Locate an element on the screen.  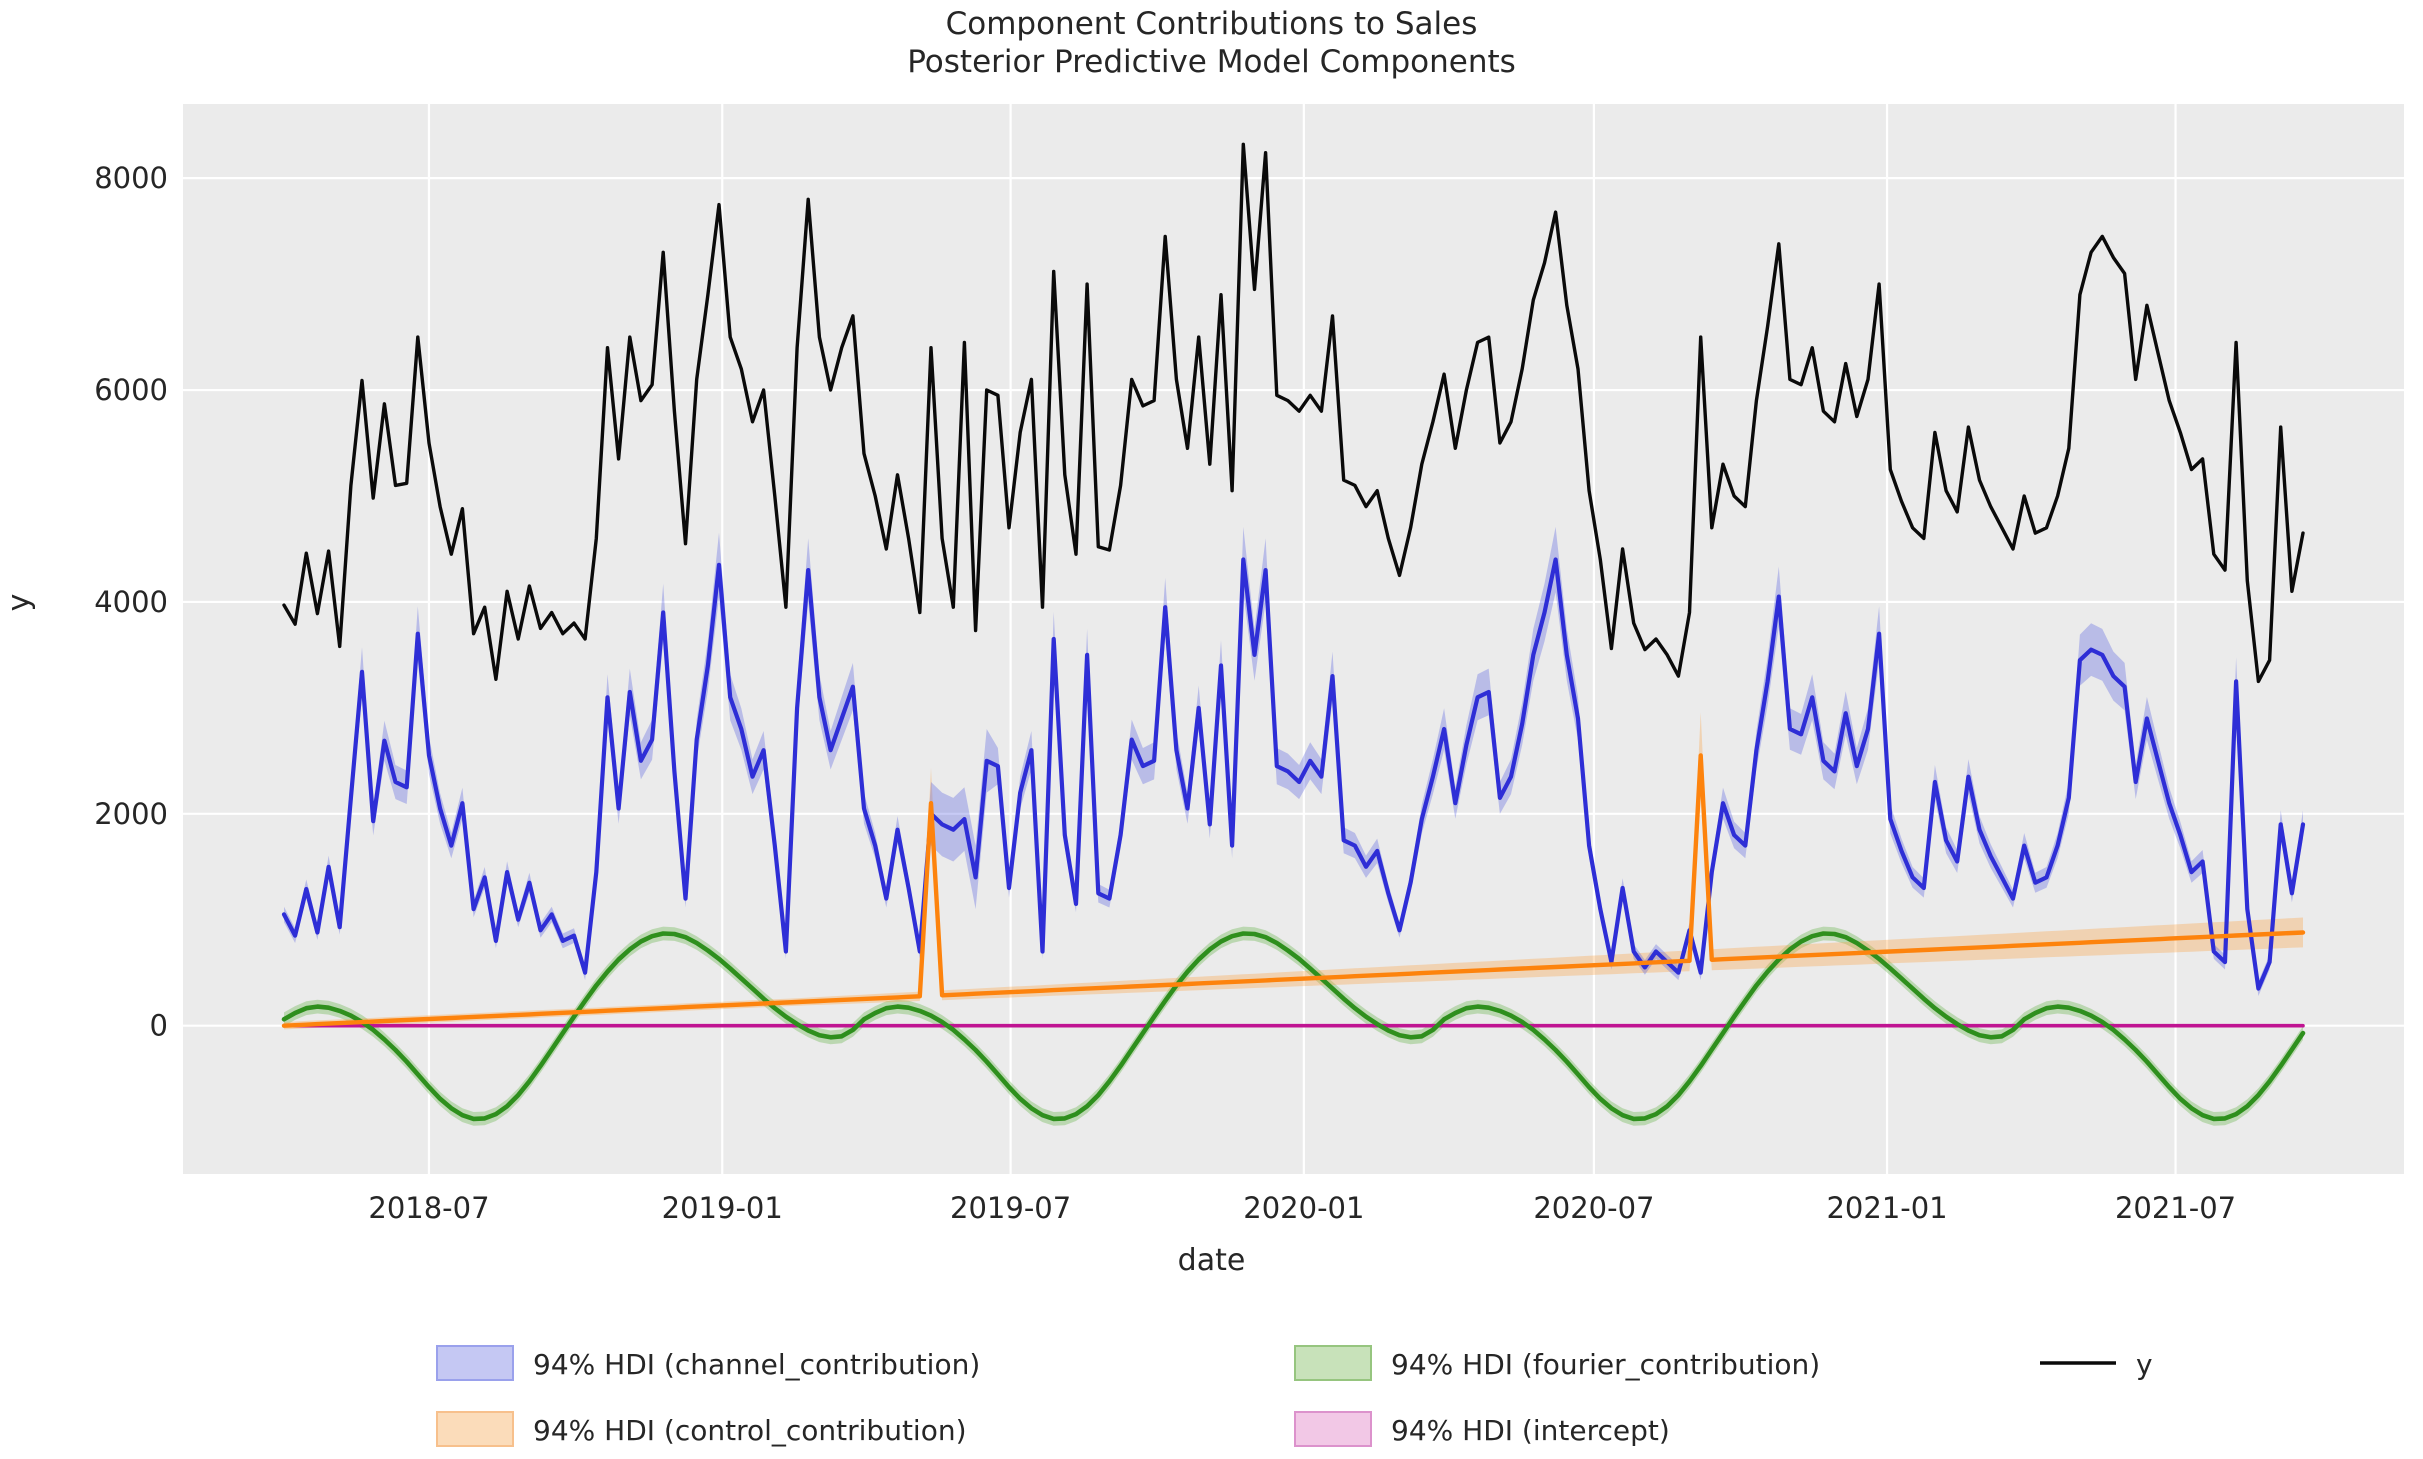
x-tick-label: 2018-07 is located at coordinates (428, 1208).